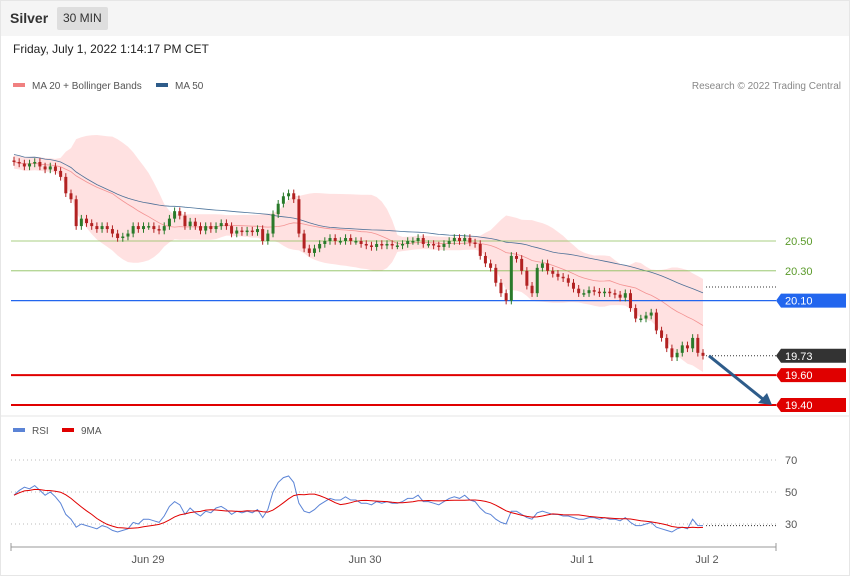 The width and height of the screenshot is (850, 576). Describe the element at coordinates (111, 49) in the screenshot. I see `timestamp: Friday, July 1, 2022 1:14:17 PM CET` at that location.